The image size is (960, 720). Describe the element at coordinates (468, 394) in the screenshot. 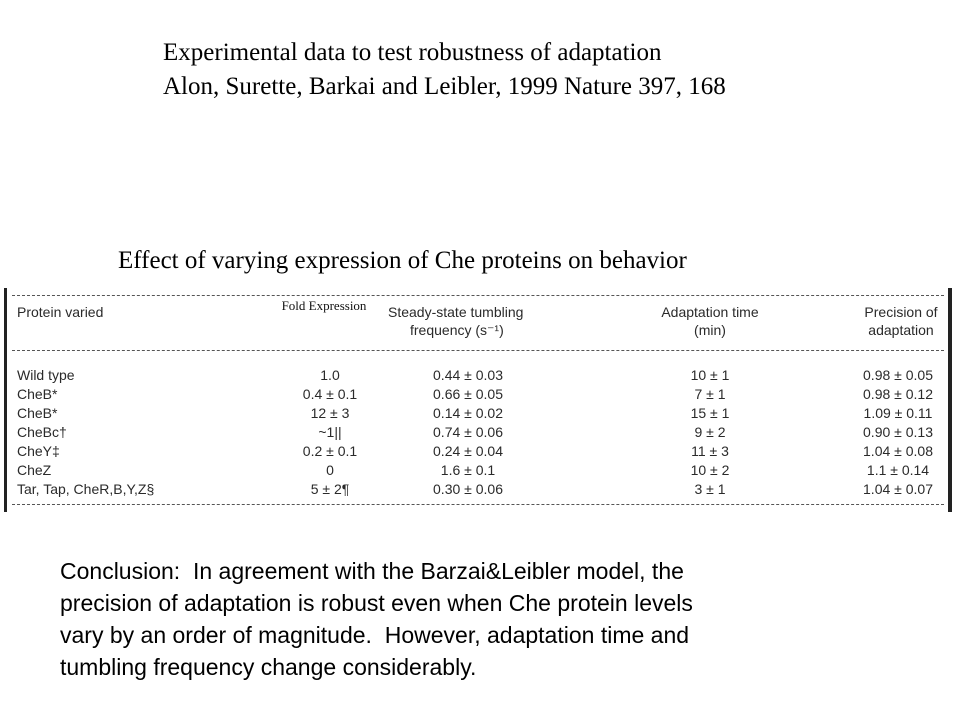

I see `cell-tumbling: 0.66 ± 0.05` at that location.